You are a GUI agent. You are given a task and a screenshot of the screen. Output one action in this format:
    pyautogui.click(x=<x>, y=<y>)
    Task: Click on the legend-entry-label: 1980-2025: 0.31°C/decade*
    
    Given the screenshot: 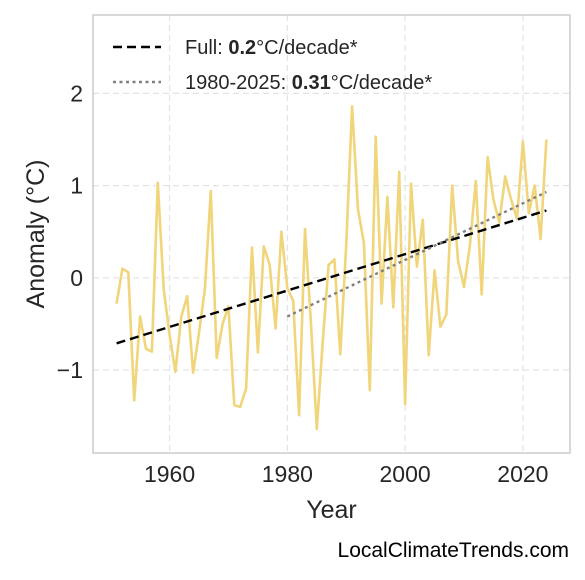 What is the action you would take?
    pyautogui.click(x=308, y=83)
    